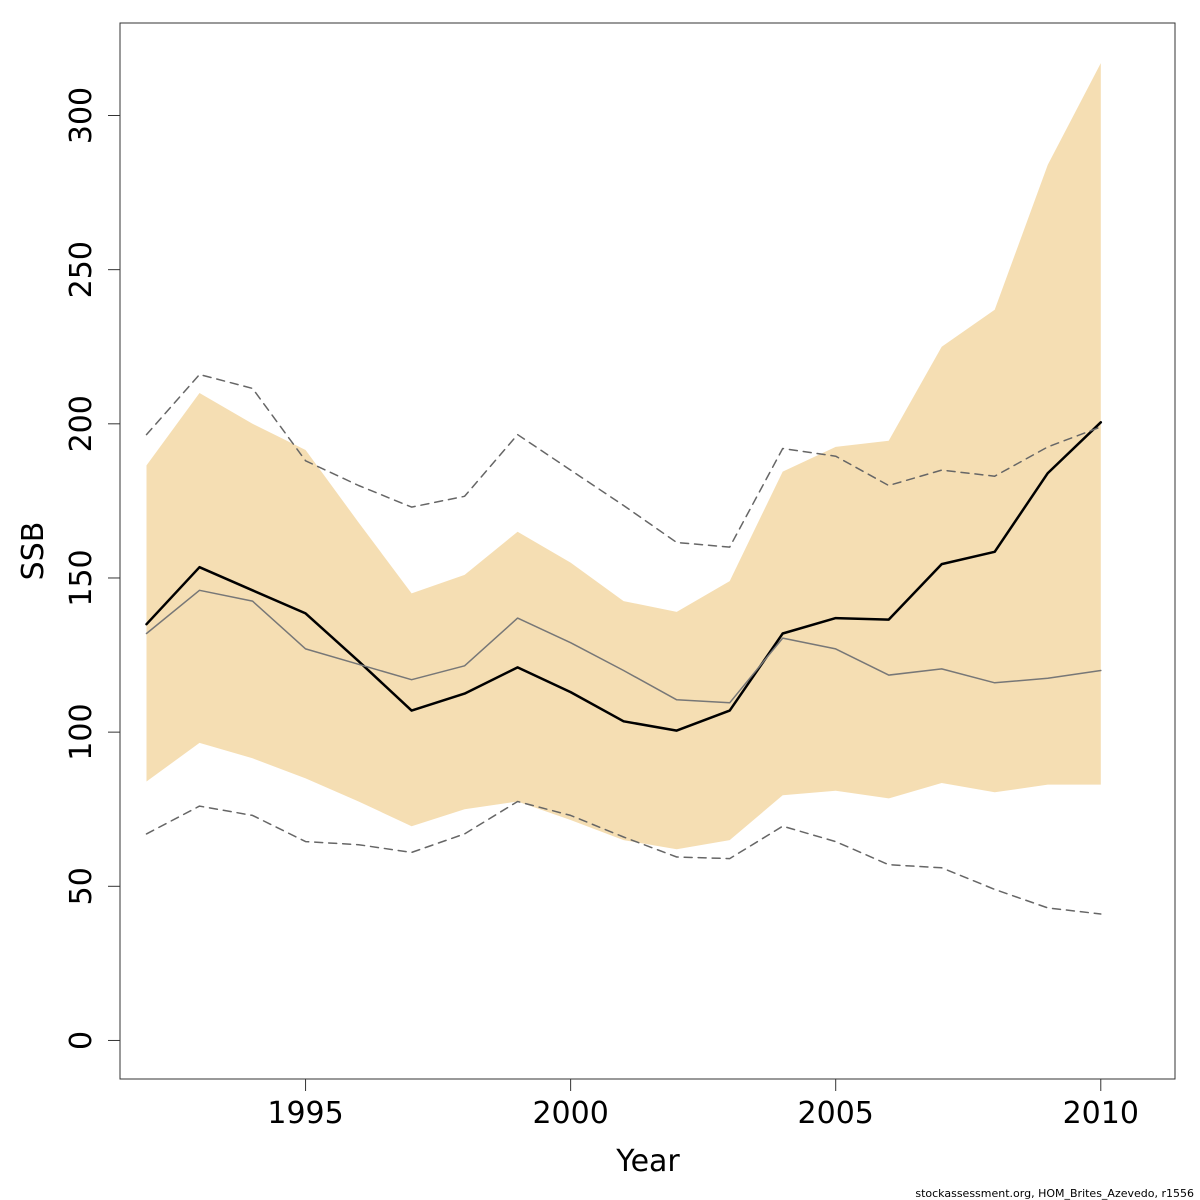 This screenshot has width=1200, height=1200. Describe the element at coordinates (836, 1113) in the screenshot. I see `x-tick-label: 2005` at that location.